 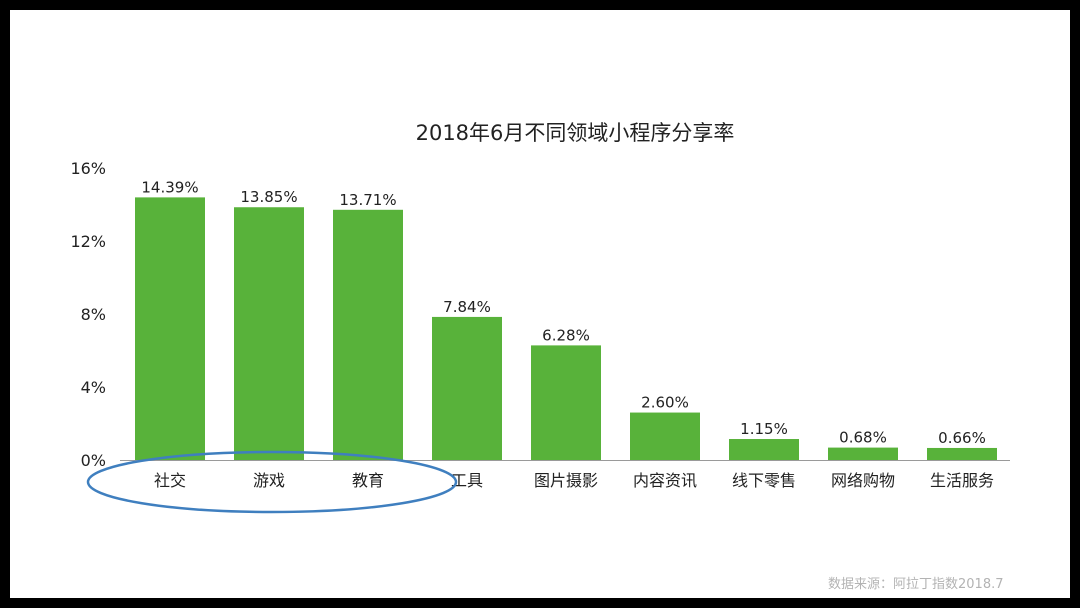 What do you see at coordinates (88, 241) in the screenshot?
I see `y-tick-label: 12%` at bounding box center [88, 241].